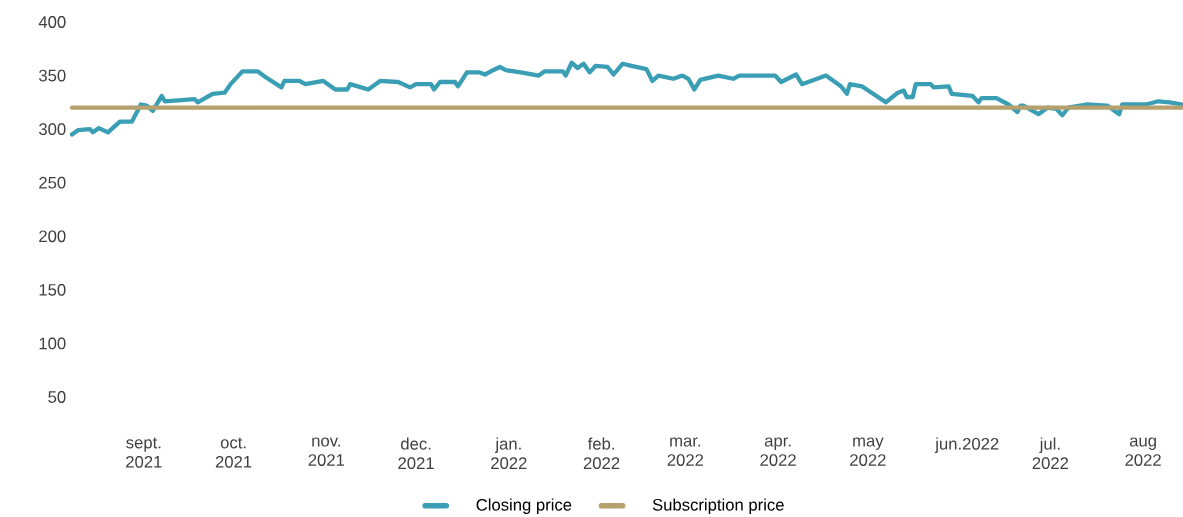 The image size is (1183, 517). Describe the element at coordinates (52, 22) in the screenshot. I see `y-tick-label: 400` at that location.